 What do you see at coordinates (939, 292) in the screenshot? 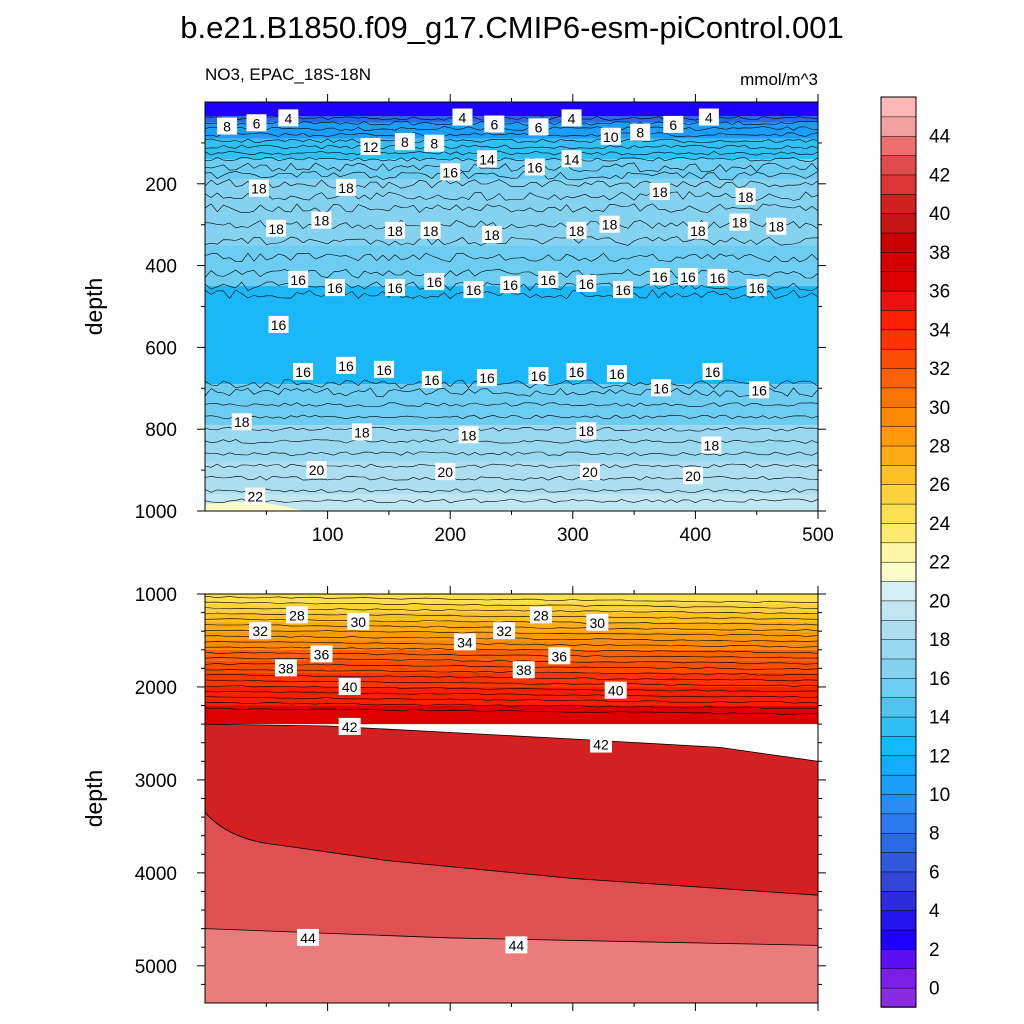
I see `colorbar-tick-label: 36` at bounding box center [939, 292].